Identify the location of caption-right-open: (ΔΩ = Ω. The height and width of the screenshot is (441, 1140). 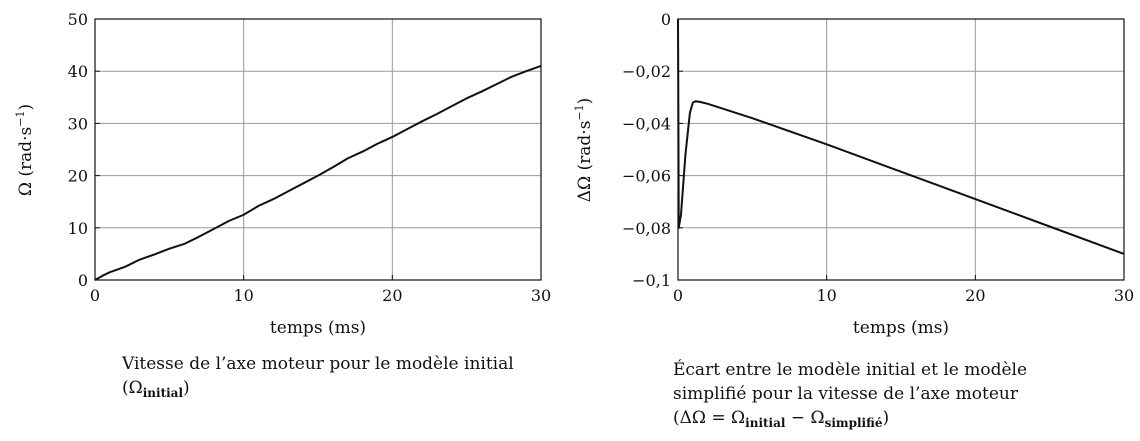
(709, 418).